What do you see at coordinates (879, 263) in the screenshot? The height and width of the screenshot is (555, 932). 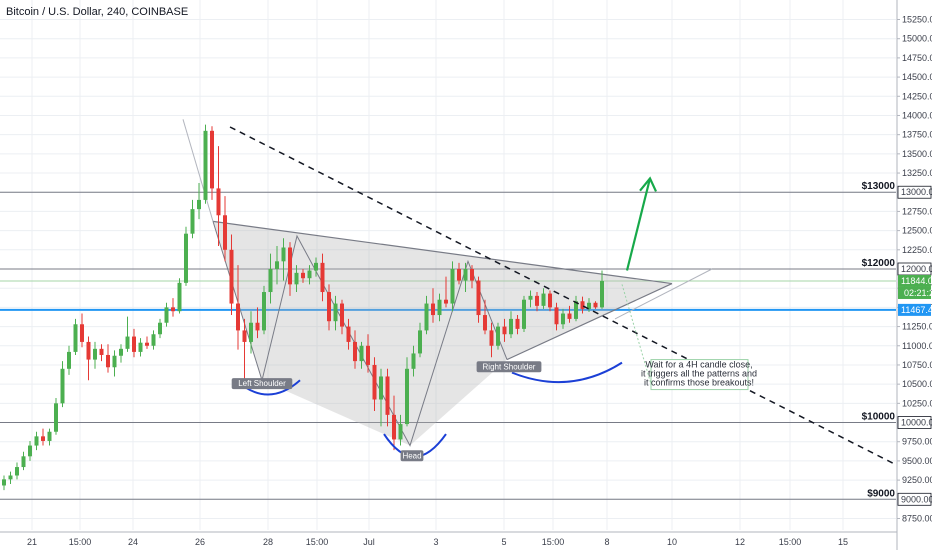 I see `level-label: $12000` at bounding box center [879, 263].